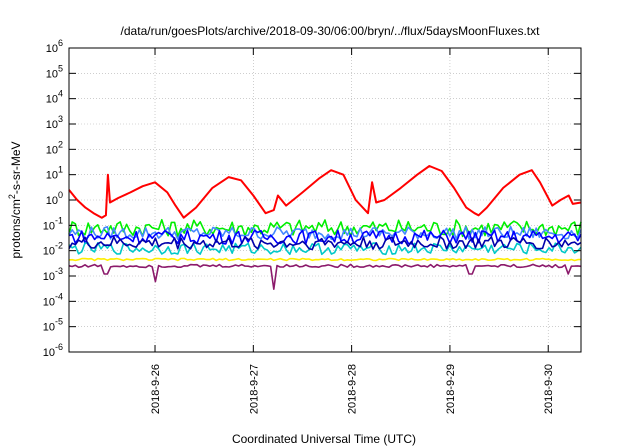  What do you see at coordinates (60, 119) in the screenshot?
I see `y-tick-exp: 3` at bounding box center [60, 119].